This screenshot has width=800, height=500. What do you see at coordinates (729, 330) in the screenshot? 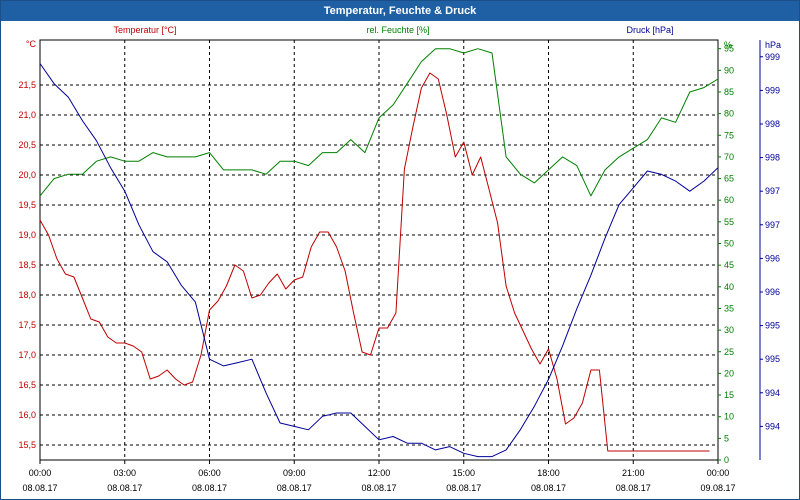
I see `y-tick-humidity: 30` at bounding box center [729, 330].